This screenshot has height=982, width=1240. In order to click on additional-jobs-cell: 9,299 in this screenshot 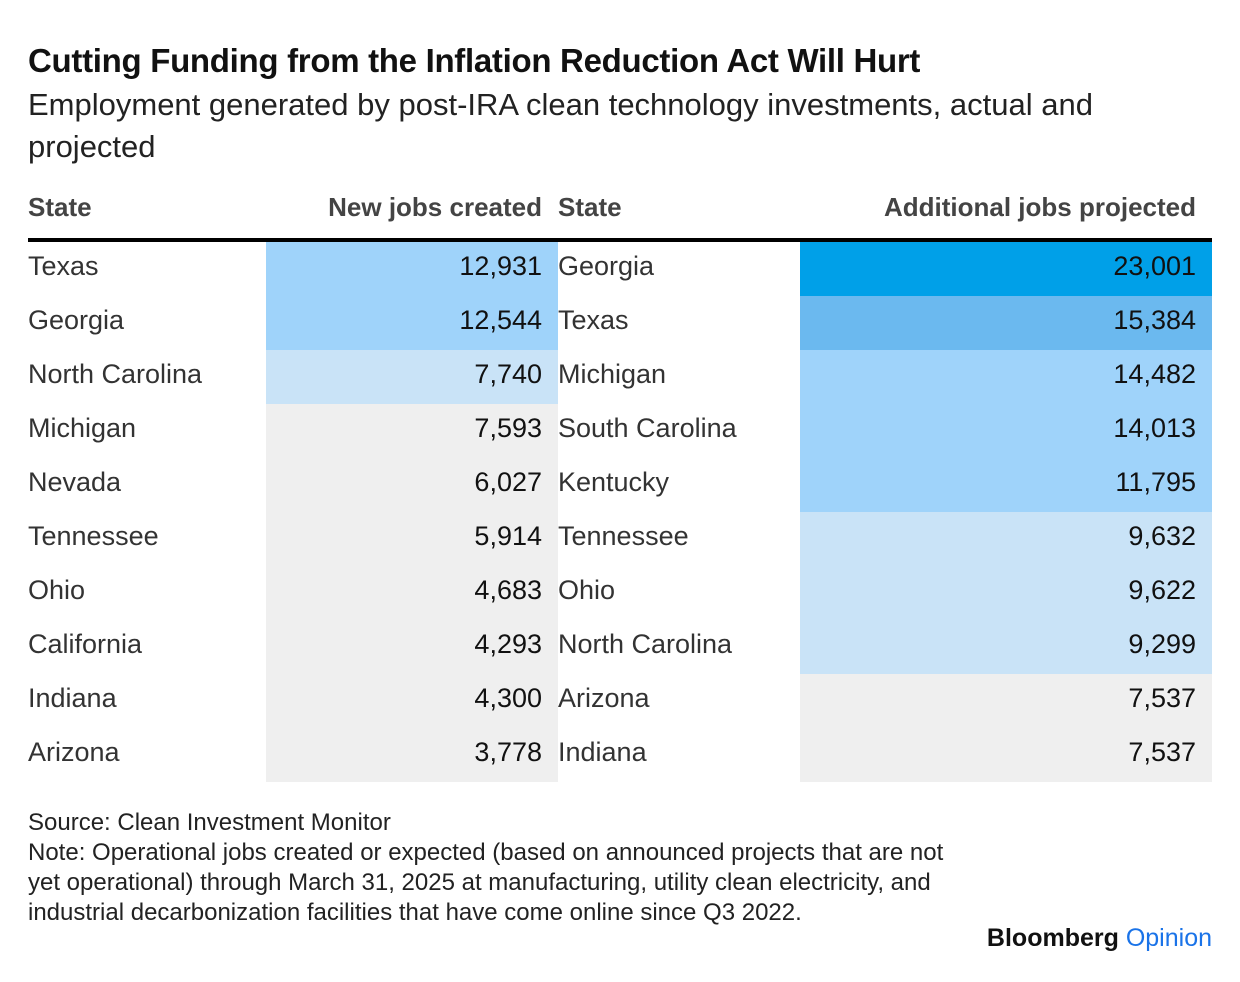, I will do `click(1006, 647)`.